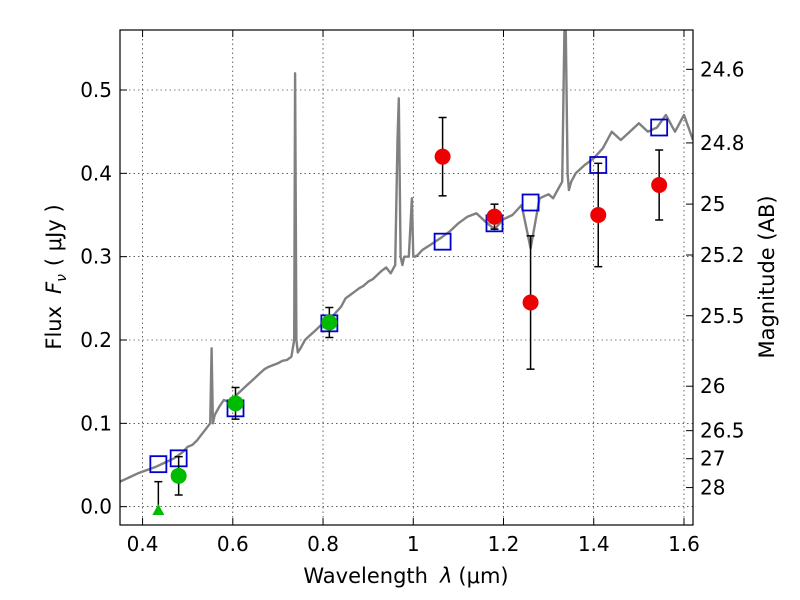 Image resolution: width=800 pixels, height=600 pixels. What do you see at coordinates (96, 257) in the screenshot?
I see `y-tick-label: 0.3` at bounding box center [96, 257].